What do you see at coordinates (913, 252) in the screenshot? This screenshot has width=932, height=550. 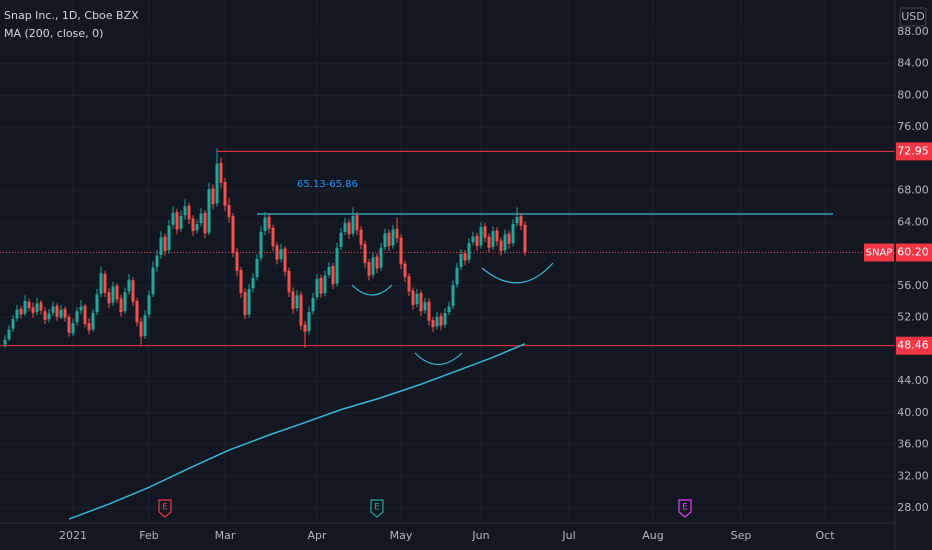 I see `last-price-label: 60.20` at bounding box center [913, 252].